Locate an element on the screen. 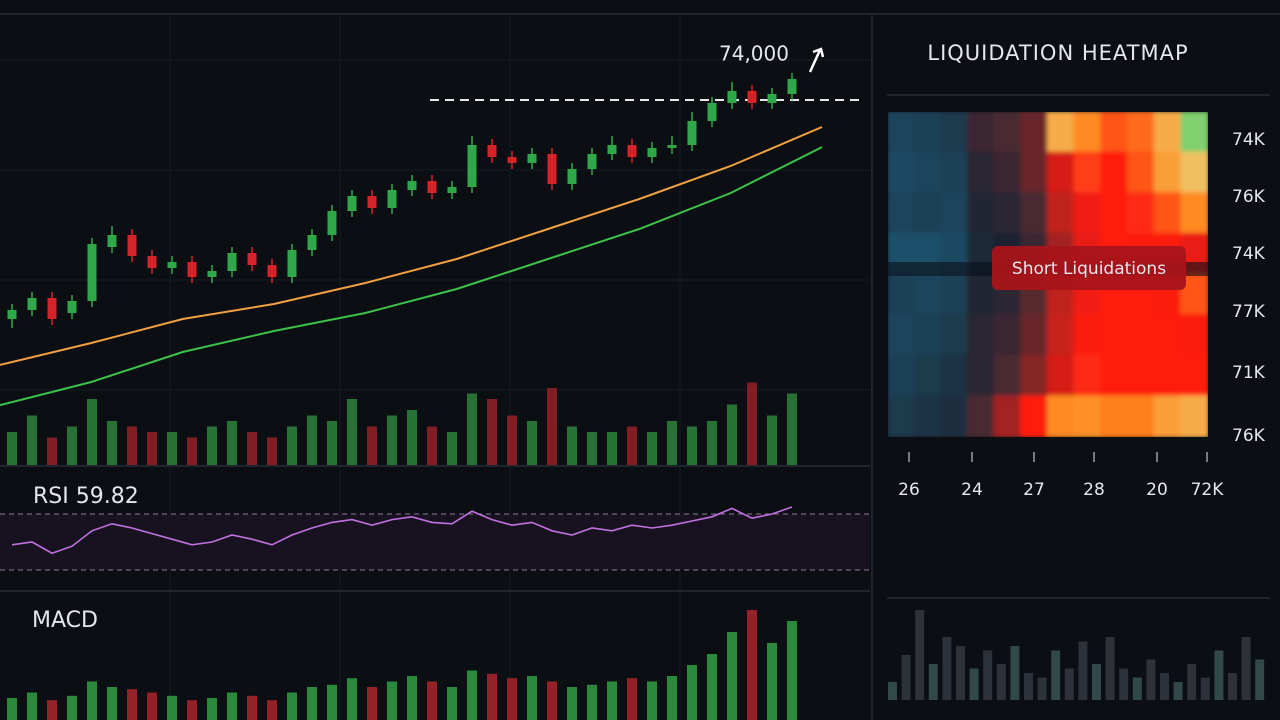 The height and width of the screenshot is (720, 1280). tooltip-box is located at coordinates (1089, 268).